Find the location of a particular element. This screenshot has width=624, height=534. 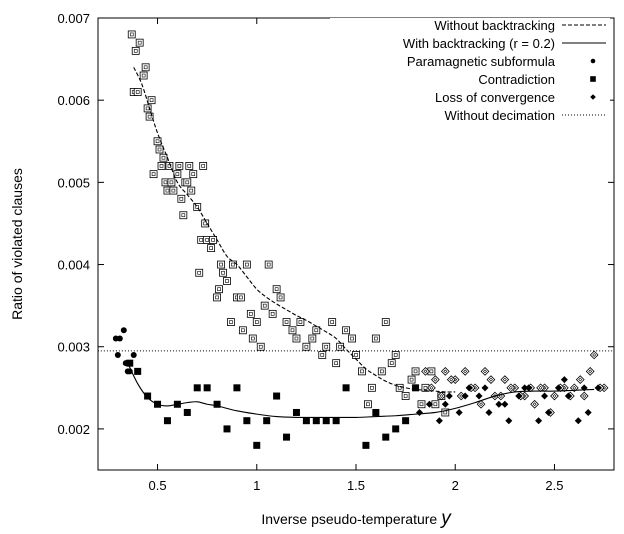

y-tick-label: 0.004 is located at coordinates (73, 265).